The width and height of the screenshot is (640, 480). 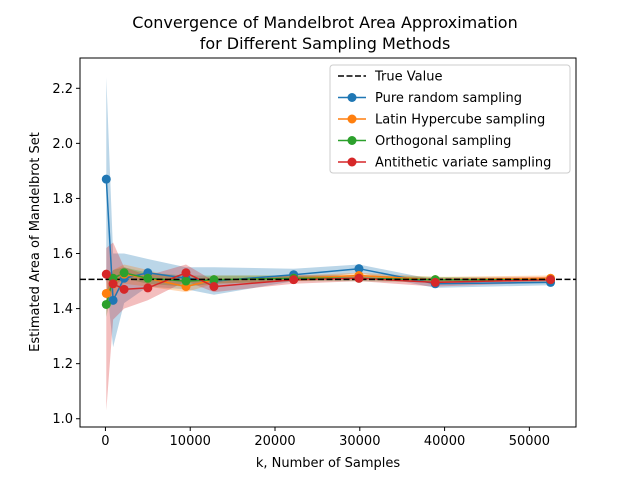 I want to click on y-tick-label-0: 1.0, so click(x=62, y=419).